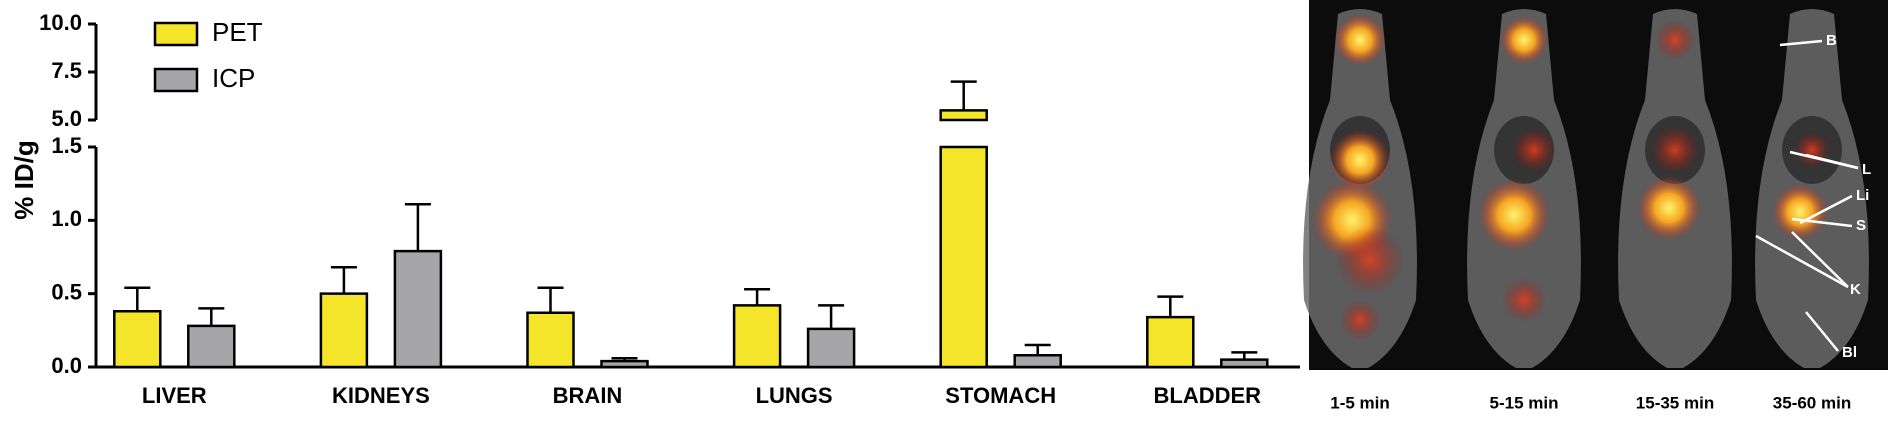 This screenshot has width=1888, height=423. Describe the element at coordinates (1861, 225) in the screenshot. I see `annotation: S` at that location.